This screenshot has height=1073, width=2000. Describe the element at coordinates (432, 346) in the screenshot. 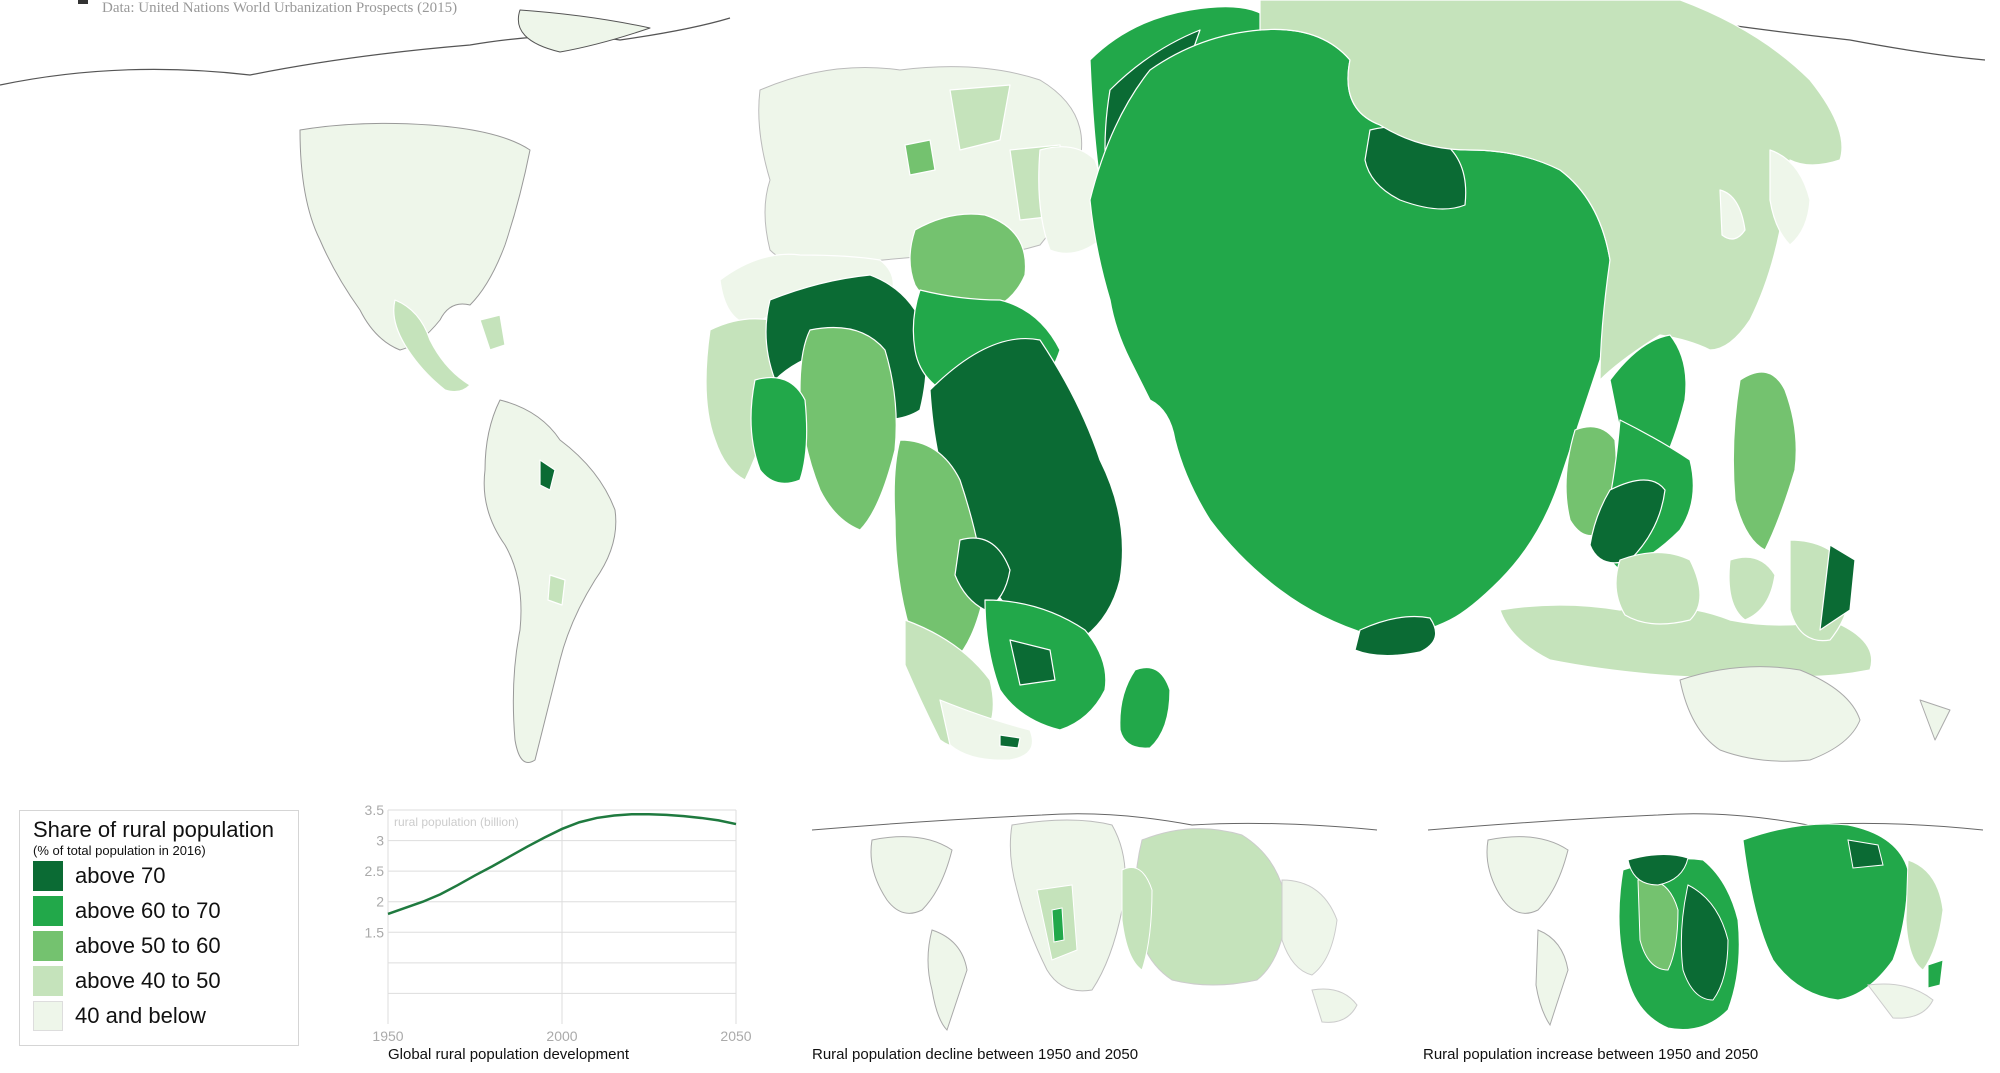

I see `region-central-america` at that location.